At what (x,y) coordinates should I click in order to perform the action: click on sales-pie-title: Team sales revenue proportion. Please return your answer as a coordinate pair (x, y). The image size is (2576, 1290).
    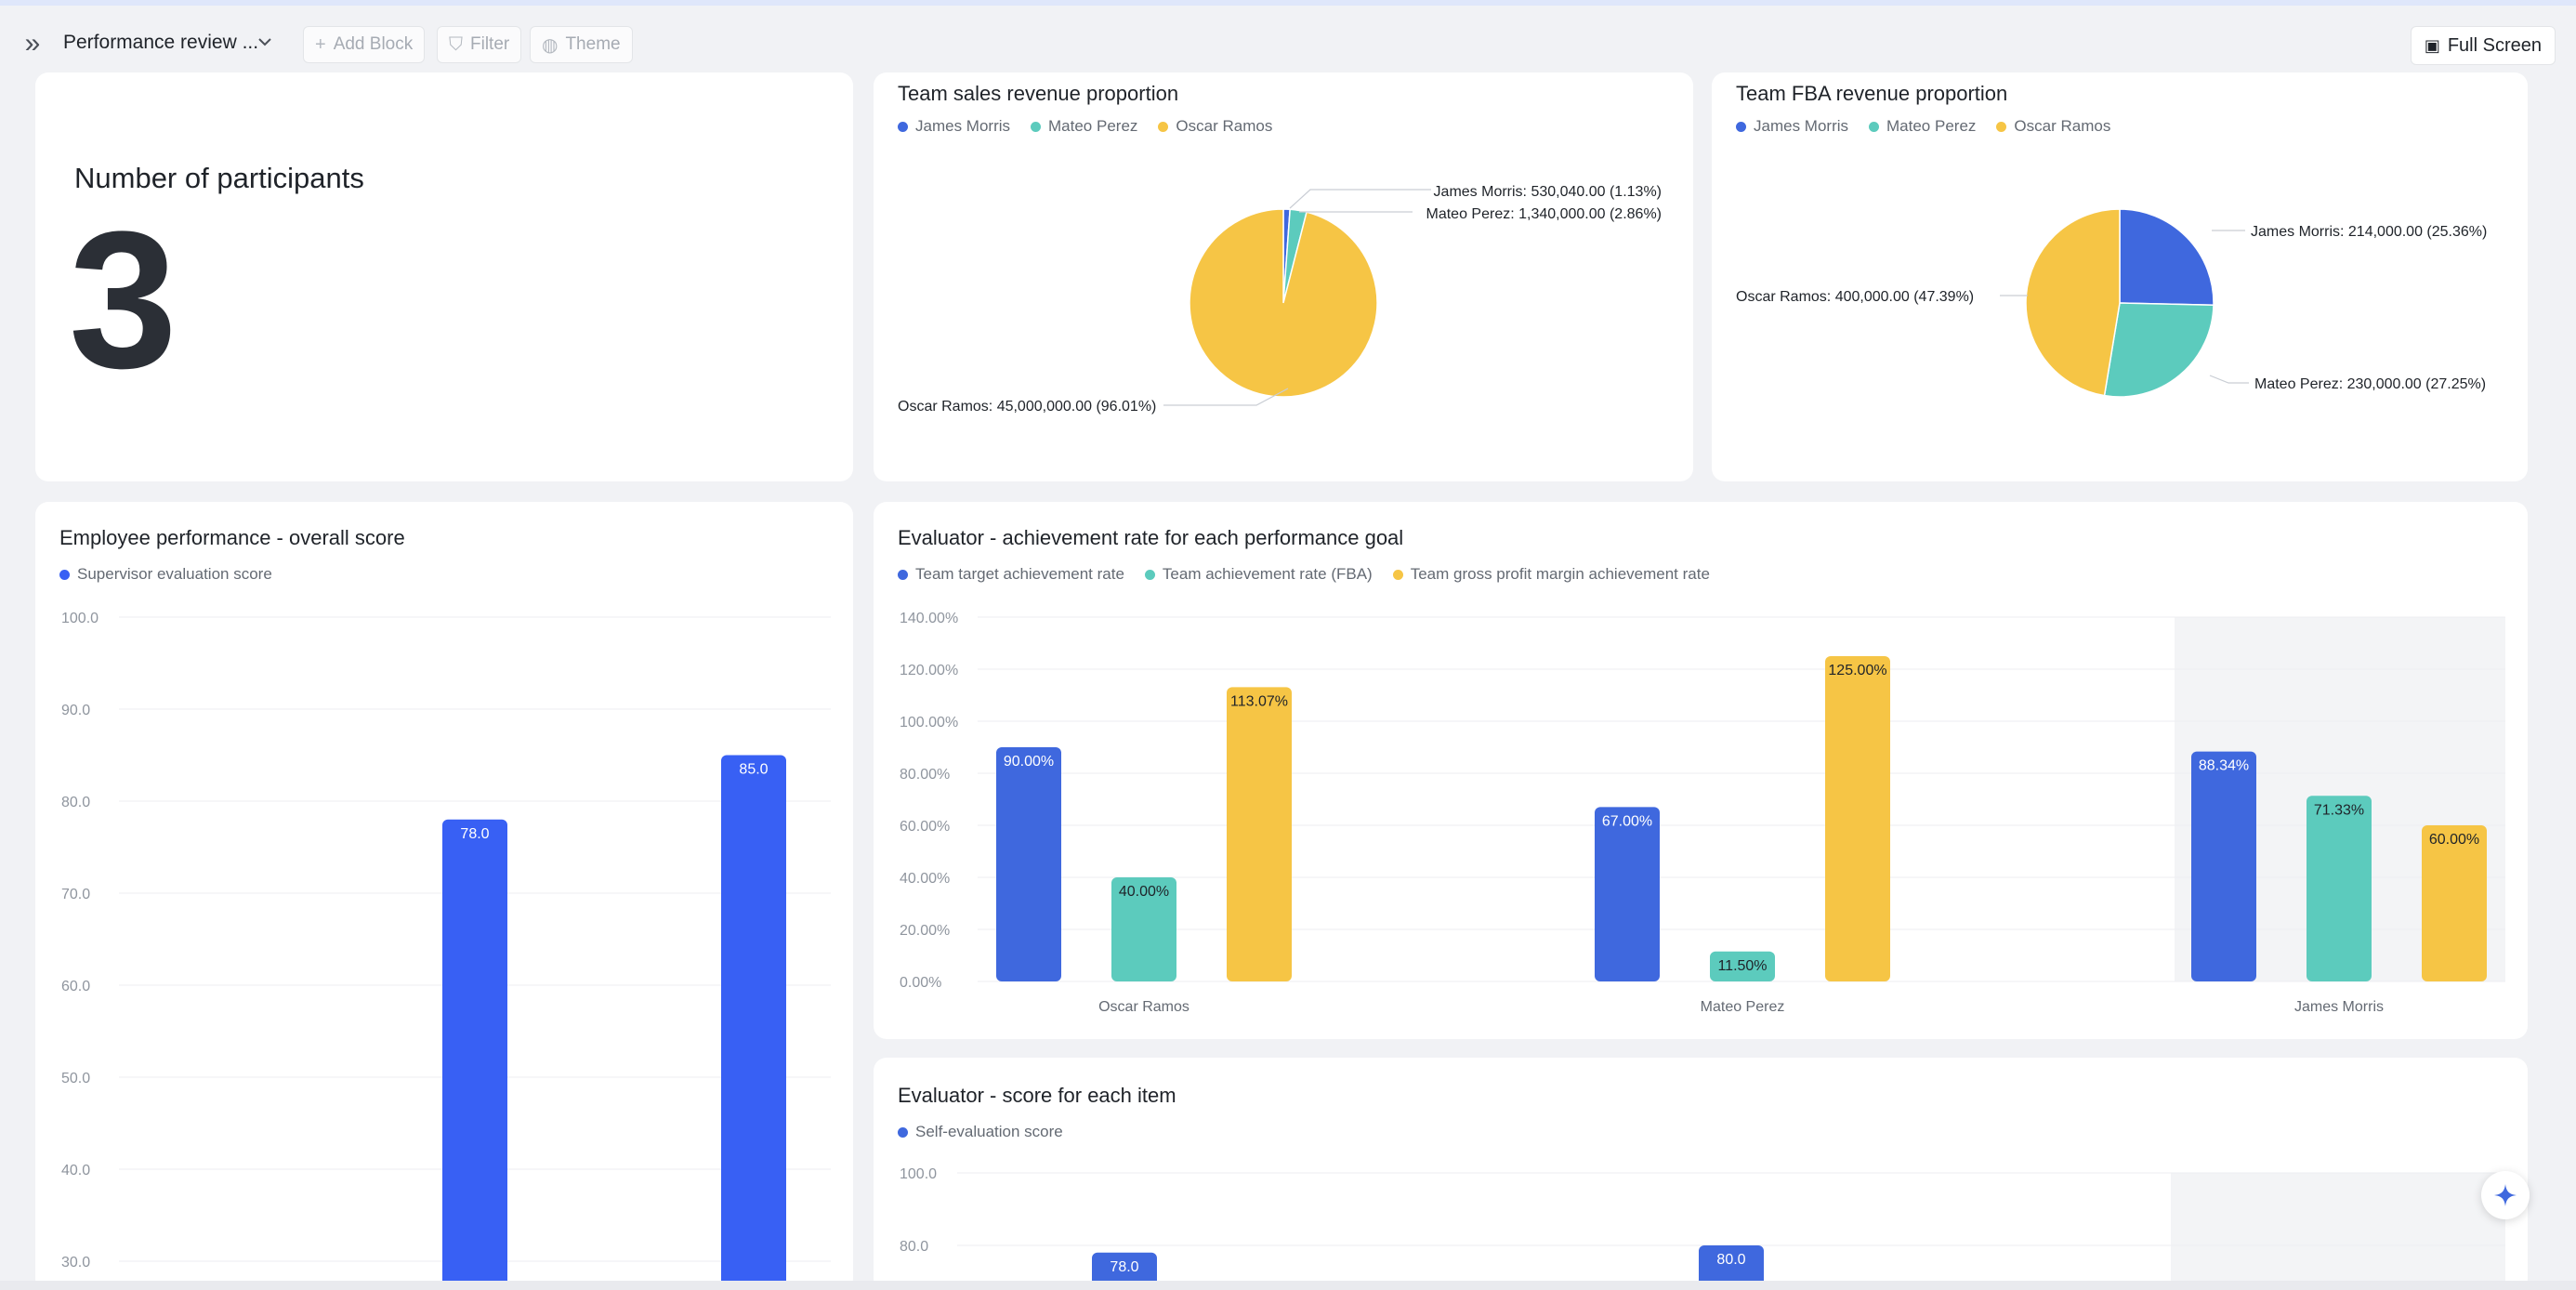
    Looking at the image, I should click on (1038, 93).